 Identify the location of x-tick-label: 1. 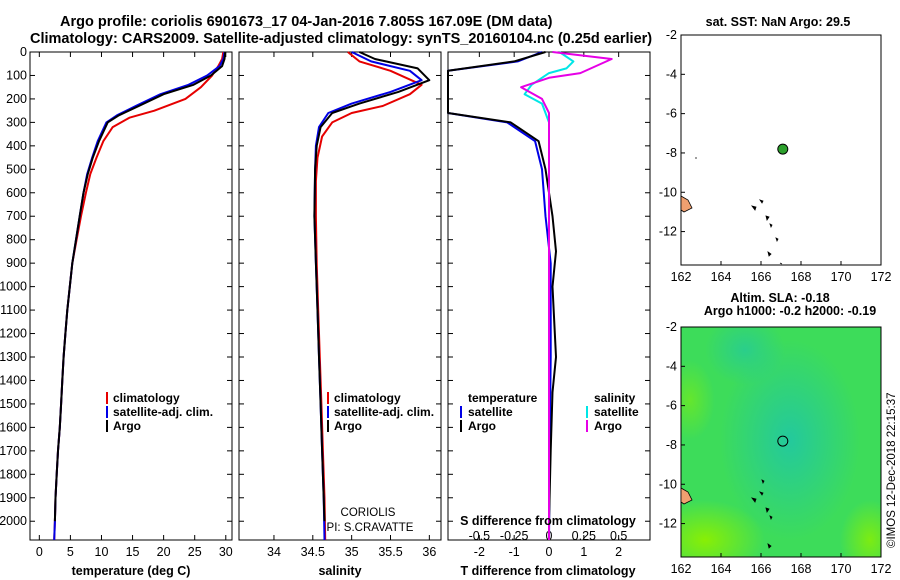
(583, 552).